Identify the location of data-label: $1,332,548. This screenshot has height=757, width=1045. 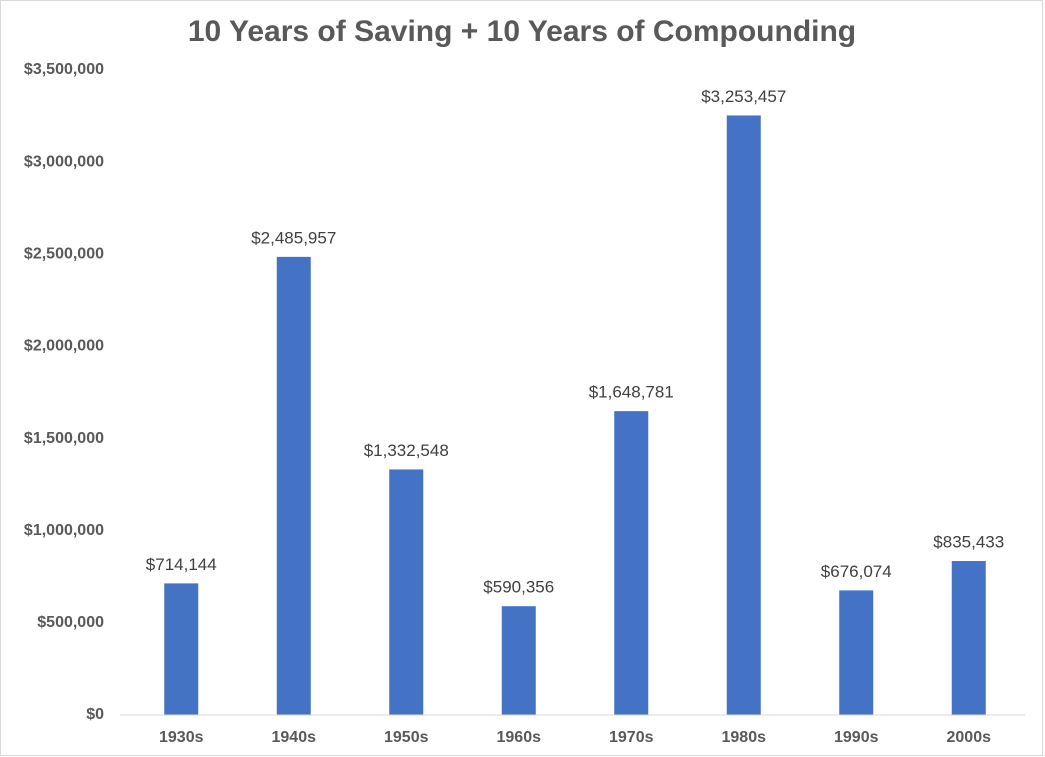
(406, 450).